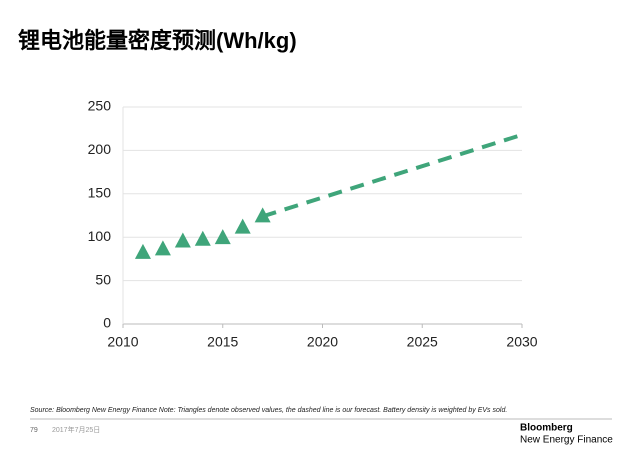 Image resolution: width=640 pixels, height=452 pixels. Describe the element at coordinates (157, 40) in the screenshot. I see `chart-title: 锂电池能量密度预测(Wh/kg)` at that location.